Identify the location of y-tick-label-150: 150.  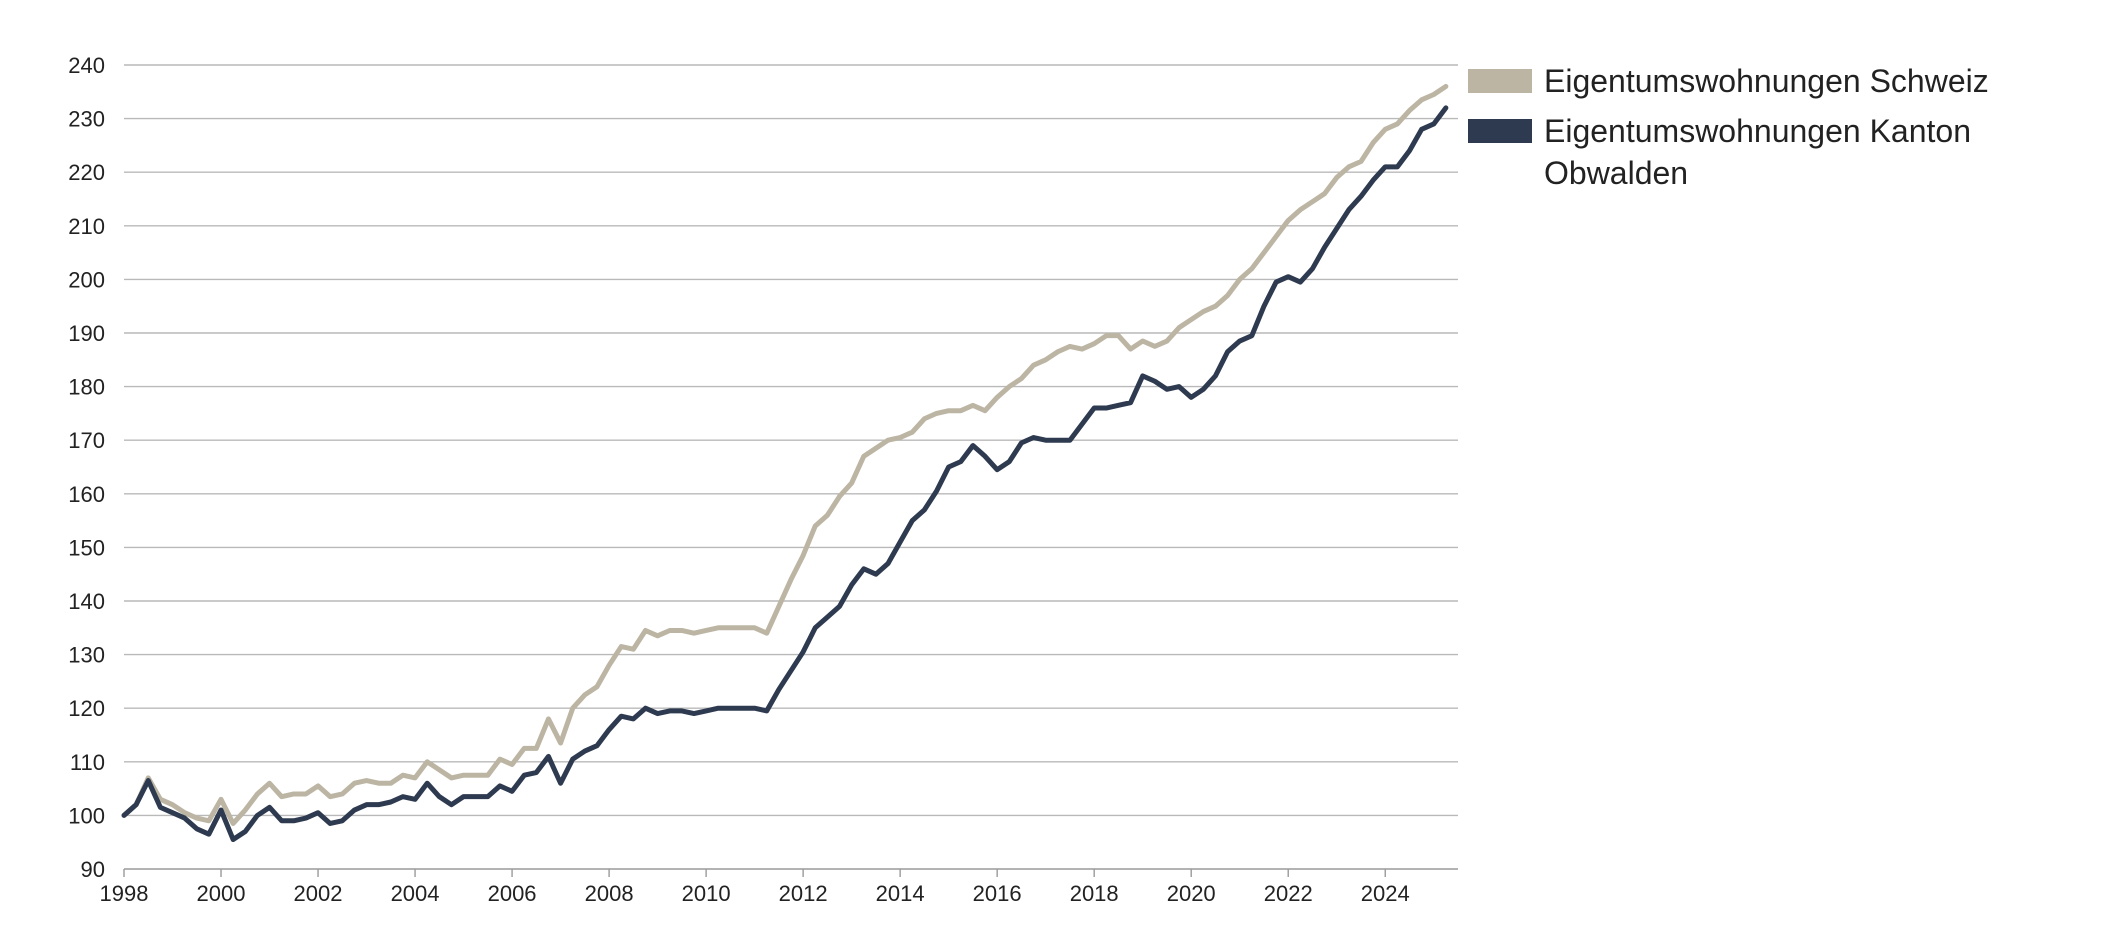
(86, 547).